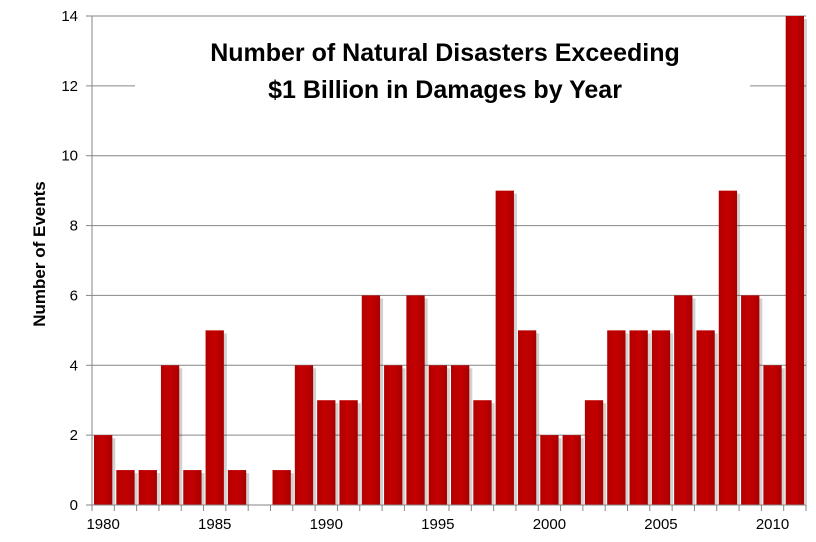 This screenshot has height=542, width=816. I want to click on bar-2006, so click(683, 400).